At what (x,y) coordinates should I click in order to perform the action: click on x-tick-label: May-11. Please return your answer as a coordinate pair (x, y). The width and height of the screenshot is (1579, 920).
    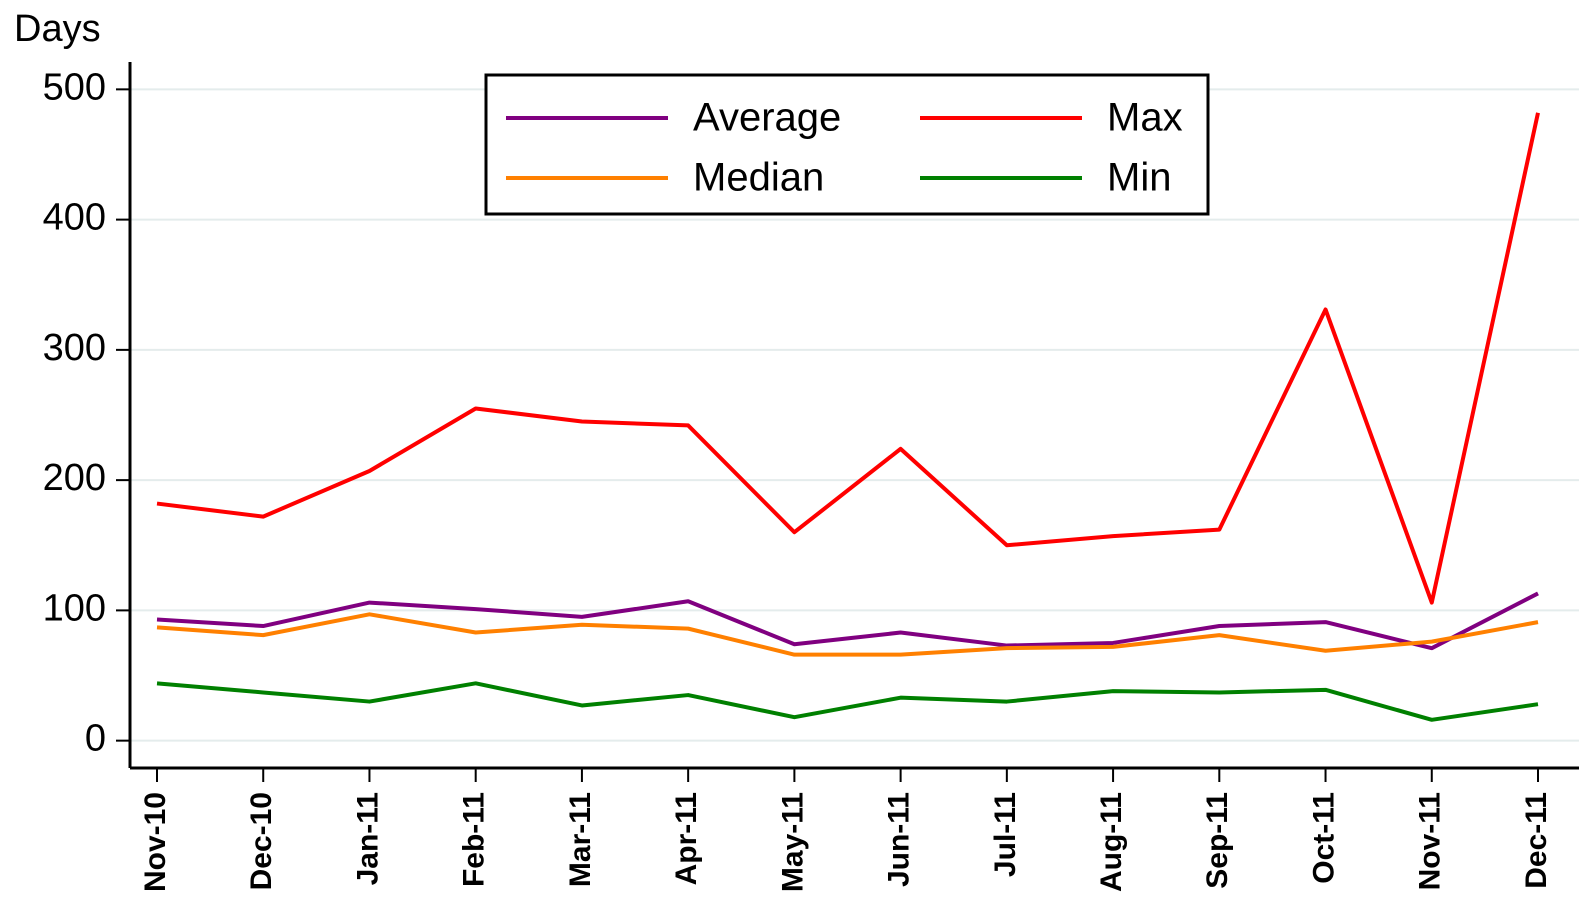
    Looking at the image, I should click on (792, 842).